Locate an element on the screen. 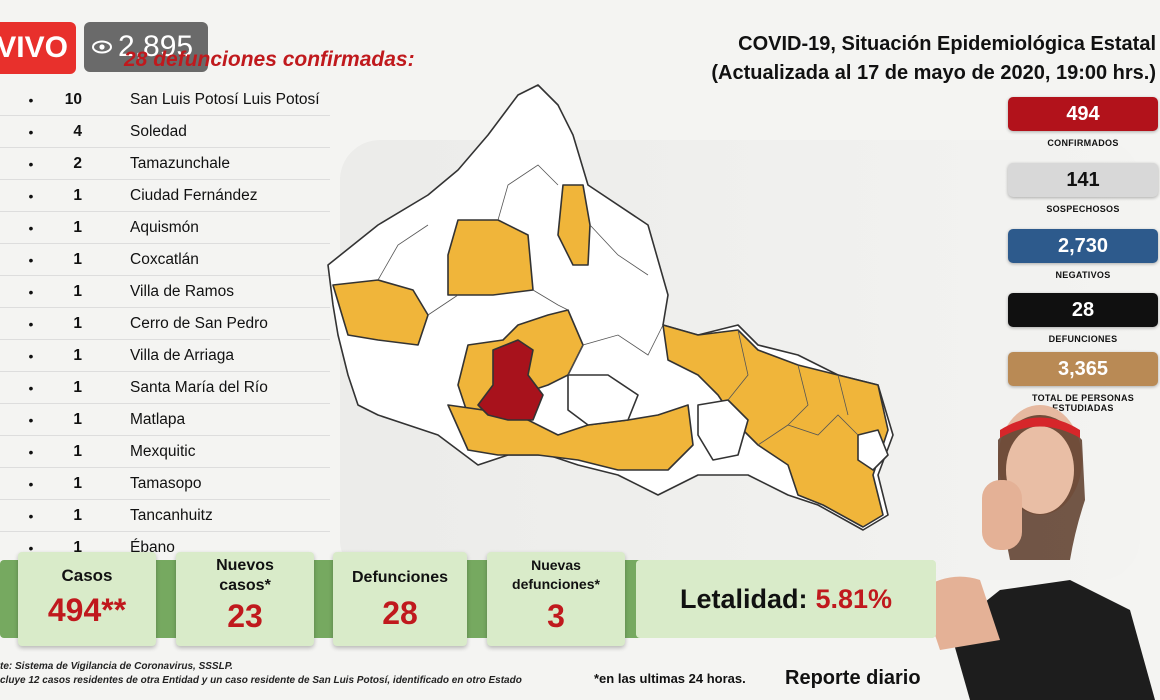 Image resolution: width=1160 pixels, height=700 pixels. tile-nuevas-defunciones: Nuevas defunciones* 3 is located at coordinates (556, 599).